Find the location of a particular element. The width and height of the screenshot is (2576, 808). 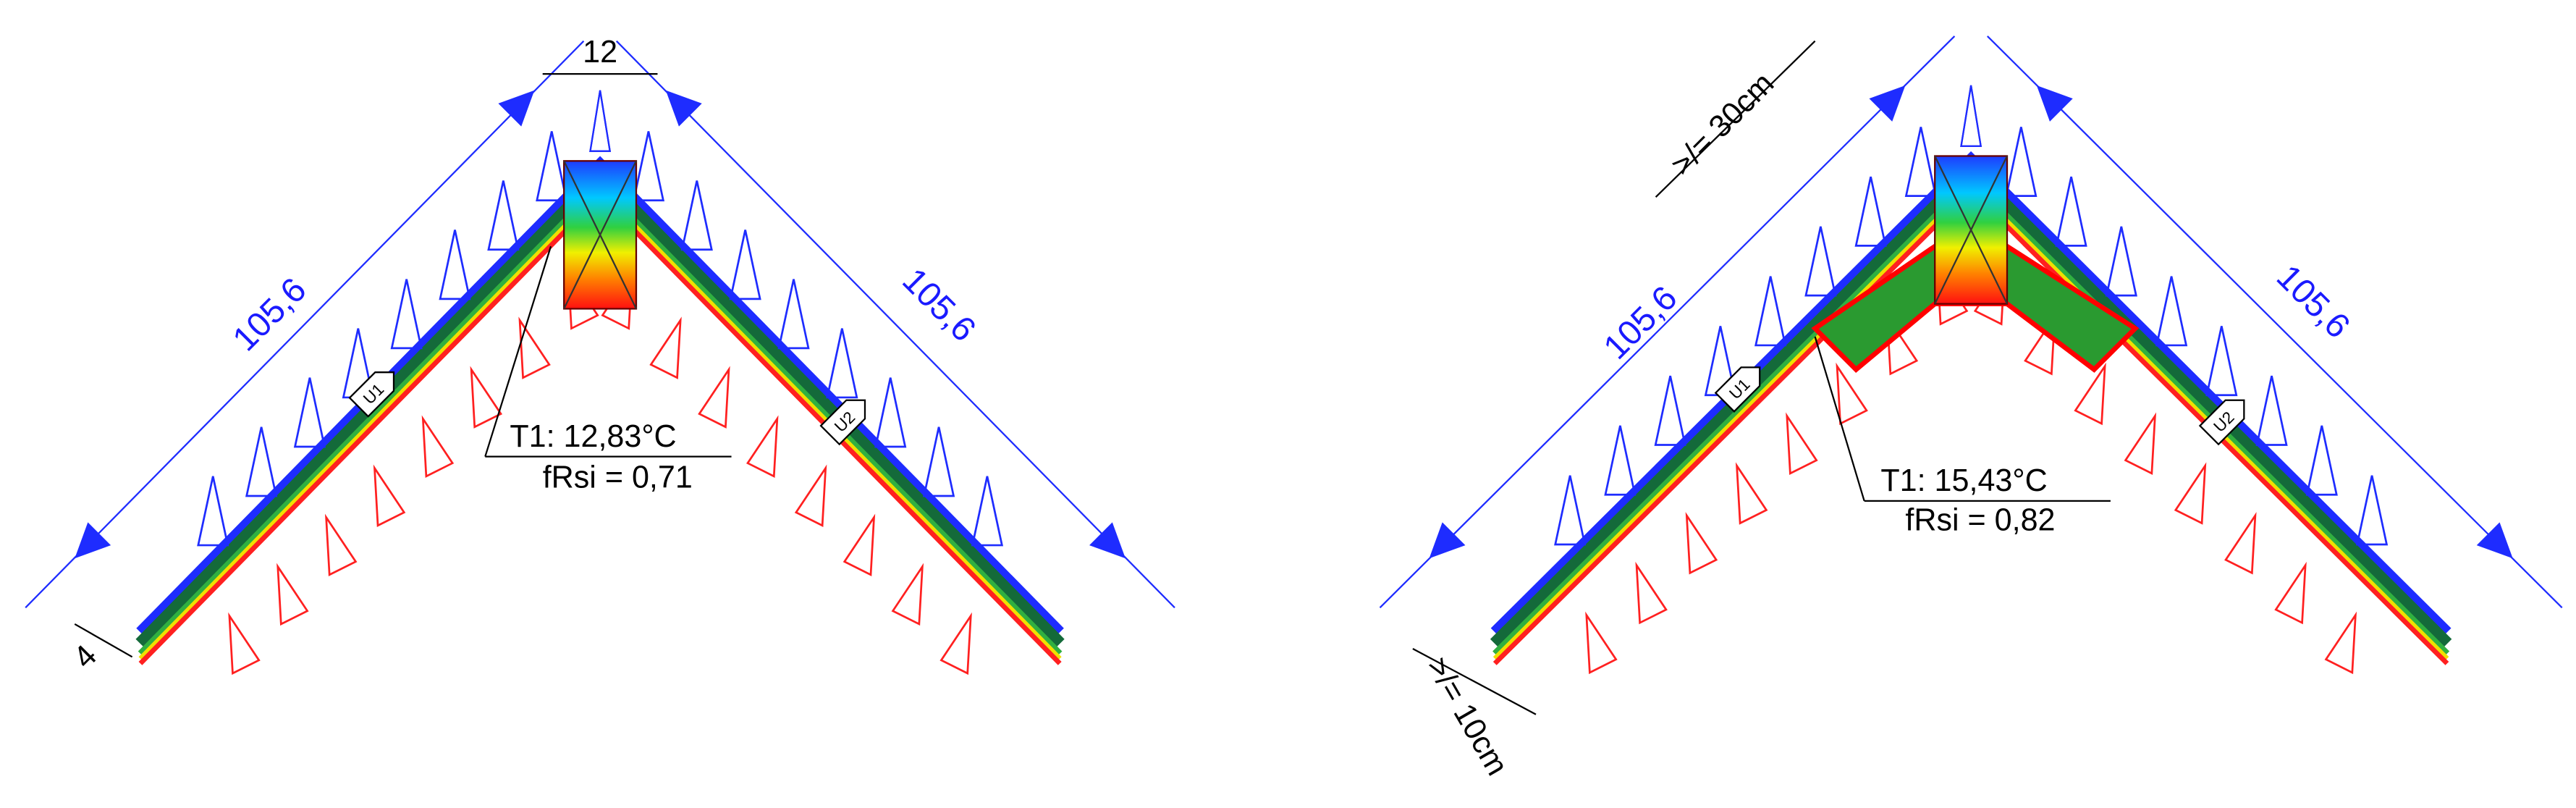

spacing-top: >/= 30cm is located at coordinates (1722, 124).